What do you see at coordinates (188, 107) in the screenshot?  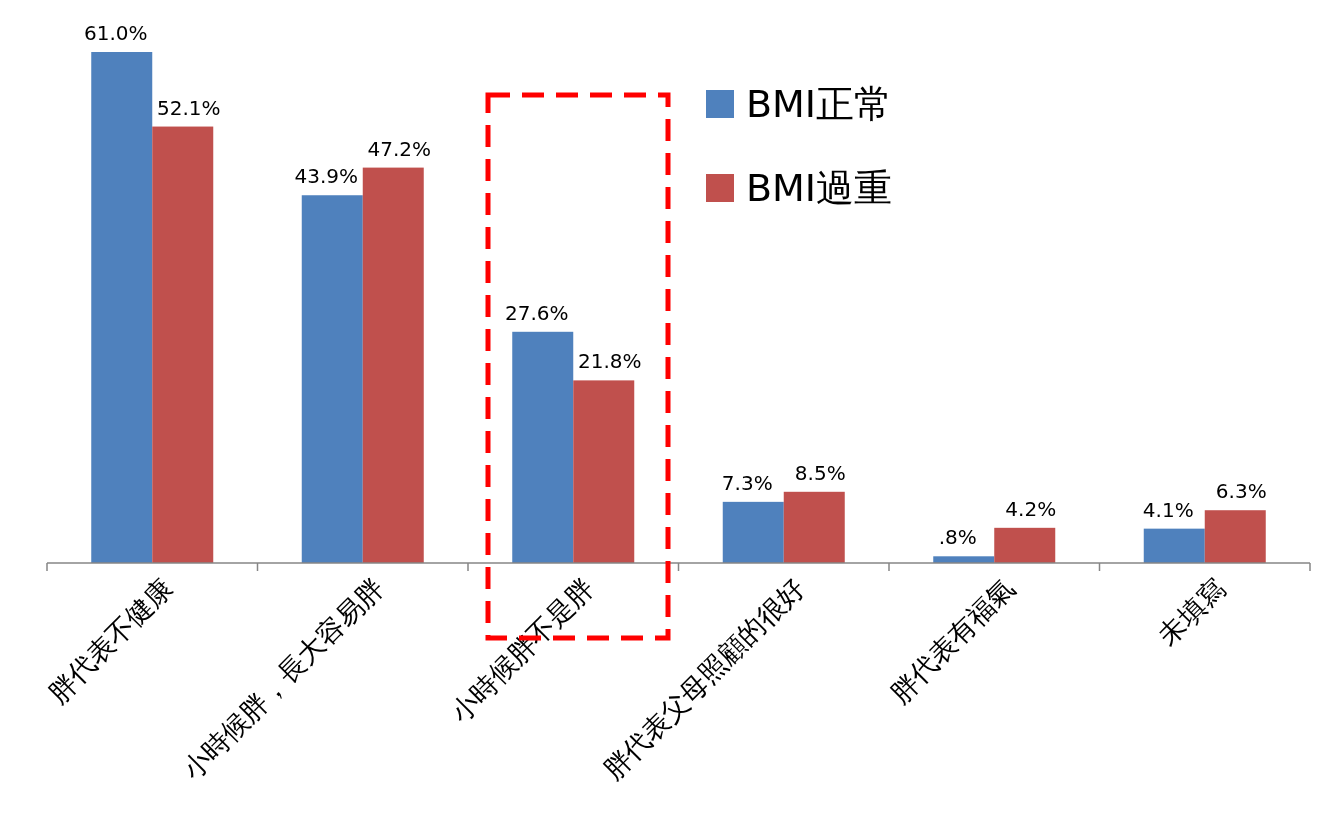 I see `data-label: 52.1%` at bounding box center [188, 107].